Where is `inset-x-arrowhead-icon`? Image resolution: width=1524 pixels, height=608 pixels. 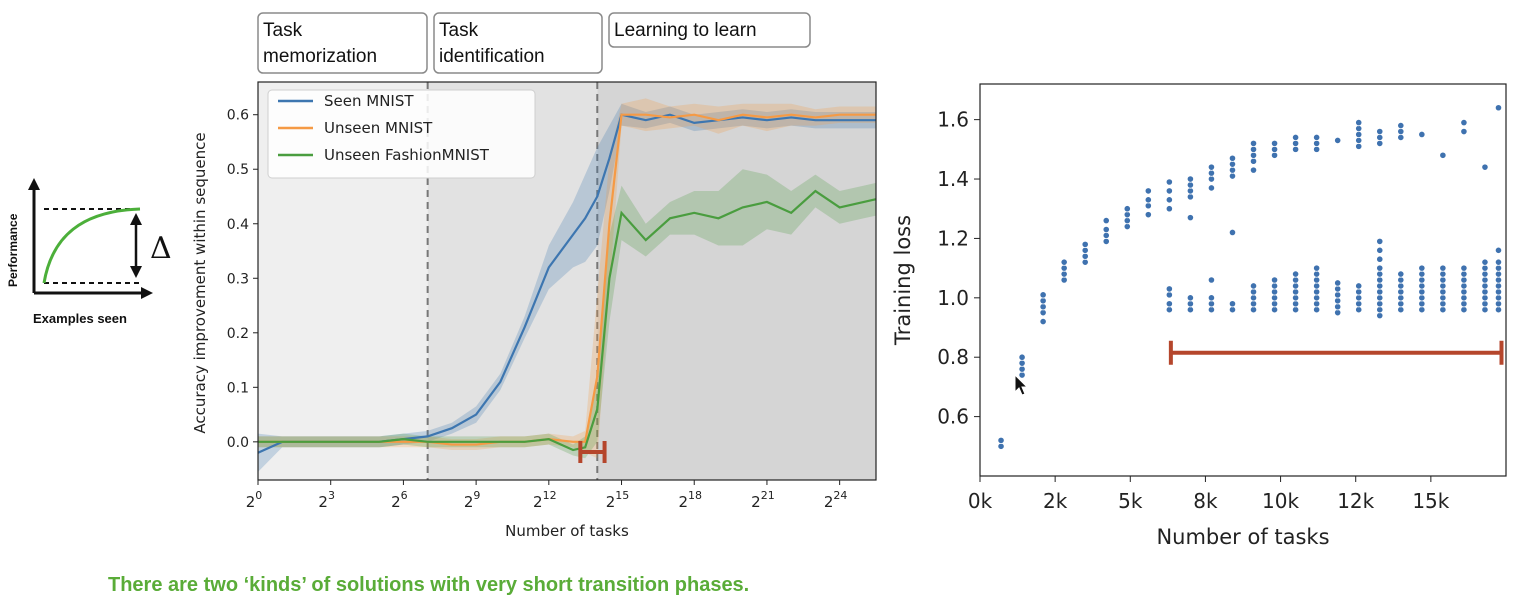
inset-x-arrowhead-icon is located at coordinates (147, 293).